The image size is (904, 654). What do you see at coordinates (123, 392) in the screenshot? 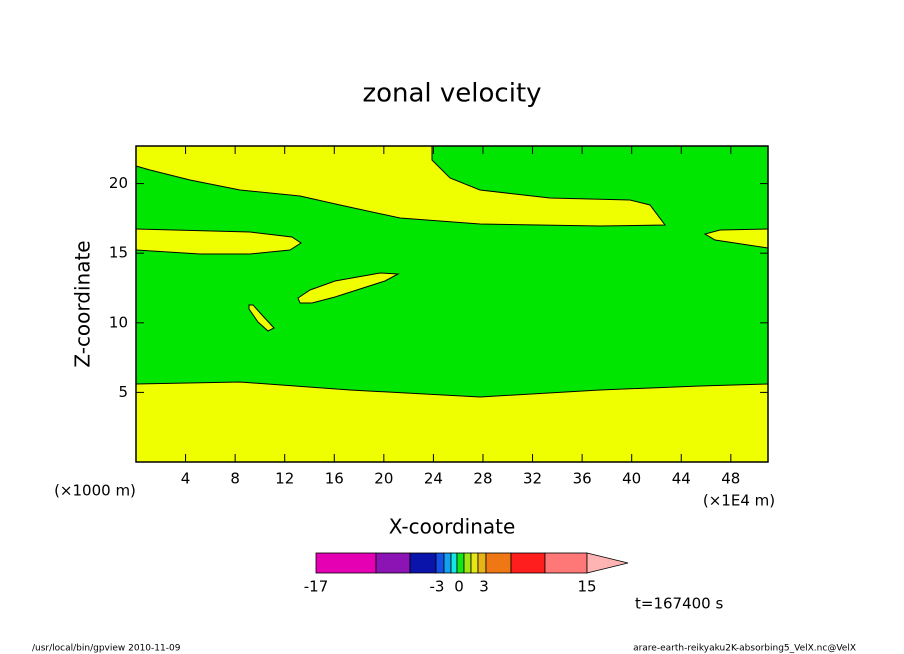
I see `y-tick-label: 5` at bounding box center [123, 392].